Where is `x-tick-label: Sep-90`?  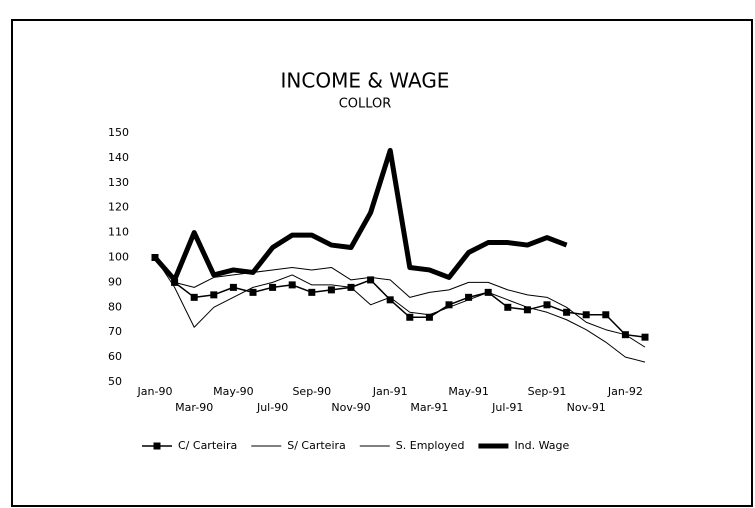 x-tick-label: Sep-90 is located at coordinates (311, 391).